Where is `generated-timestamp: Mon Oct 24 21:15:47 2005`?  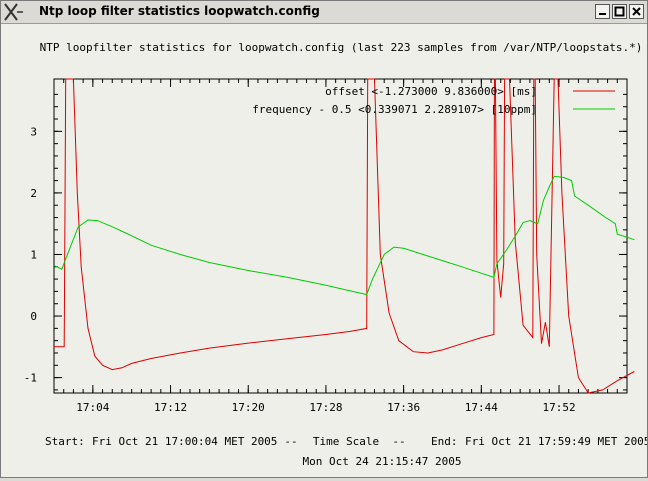
generated-timestamp: Mon Oct 24 21:15:47 2005 is located at coordinates (382, 461).